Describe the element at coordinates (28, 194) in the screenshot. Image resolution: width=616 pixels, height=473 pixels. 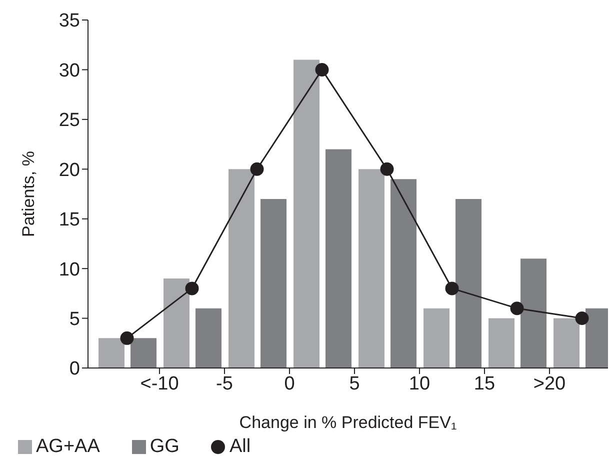
I see `y-axis-title: Patients, %` at that location.